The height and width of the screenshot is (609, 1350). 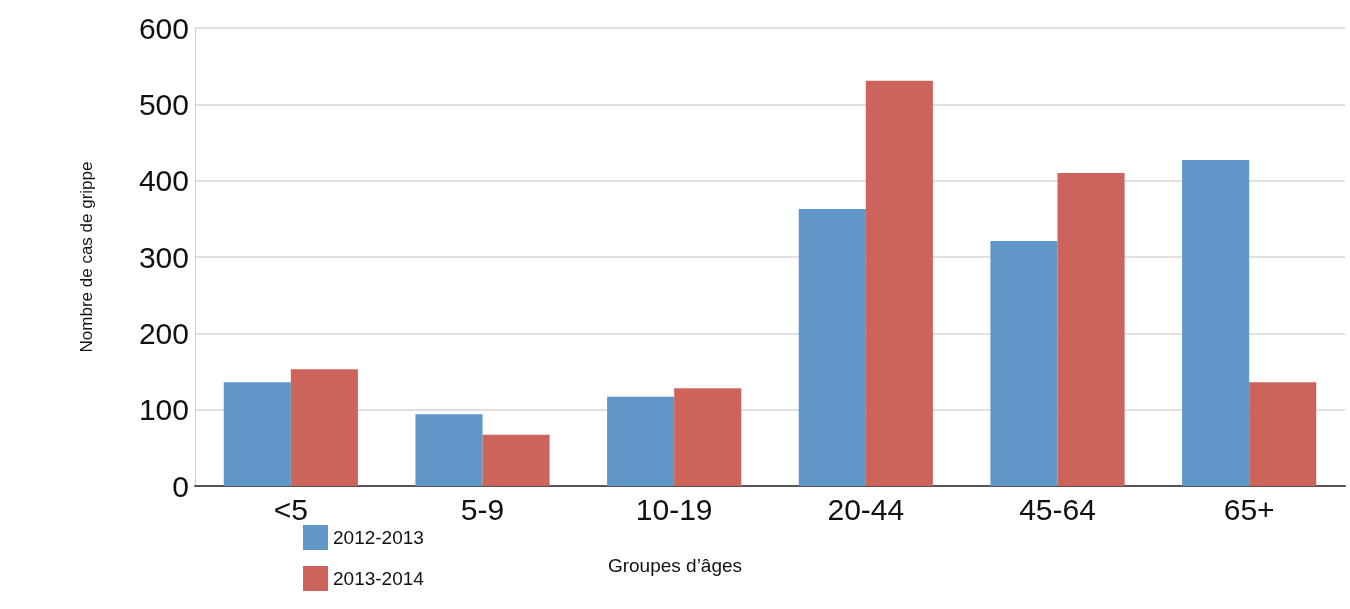 What do you see at coordinates (674, 509) in the screenshot?
I see `x-tick-label: 10-19` at bounding box center [674, 509].